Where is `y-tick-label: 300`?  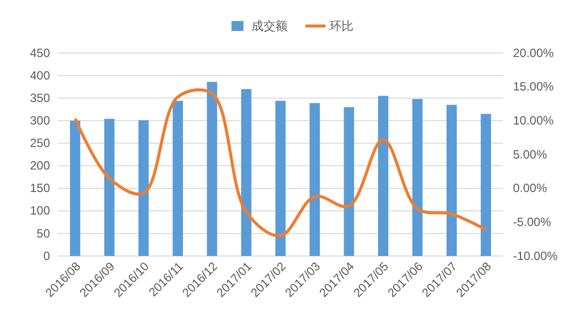 y-tick-label: 300 is located at coordinates (40, 121).